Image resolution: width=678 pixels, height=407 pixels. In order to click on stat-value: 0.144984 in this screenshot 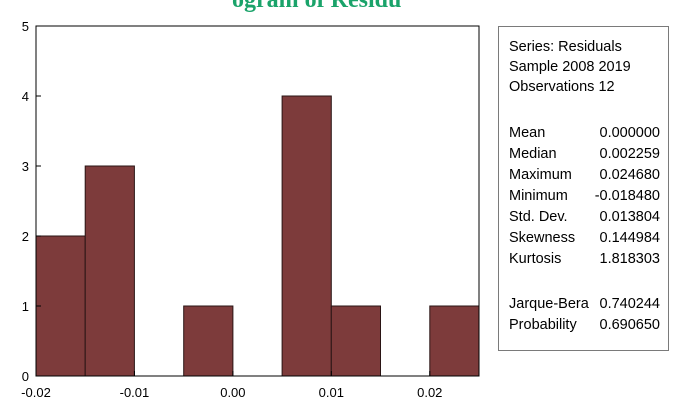, I will do `click(629, 238)`.